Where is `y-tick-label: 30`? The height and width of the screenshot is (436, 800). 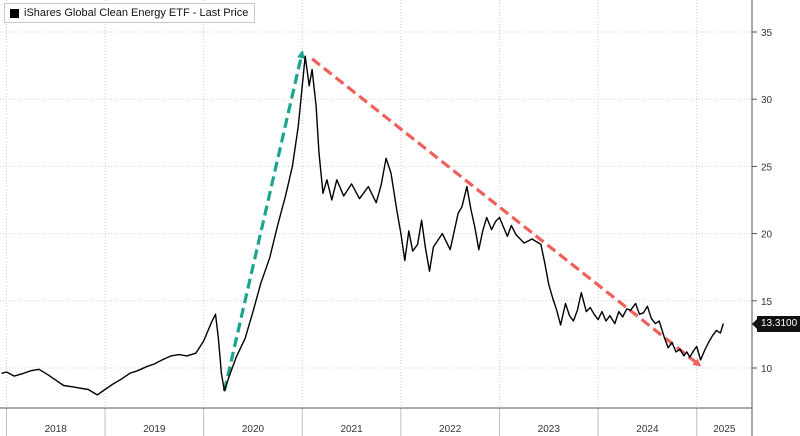 y-tick-label: 30 is located at coordinates (767, 100).